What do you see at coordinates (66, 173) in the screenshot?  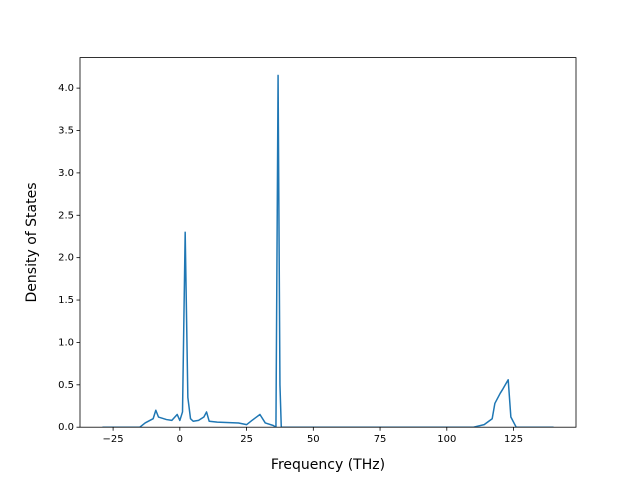 I see `y-tick-label: 3.0` at bounding box center [66, 173].